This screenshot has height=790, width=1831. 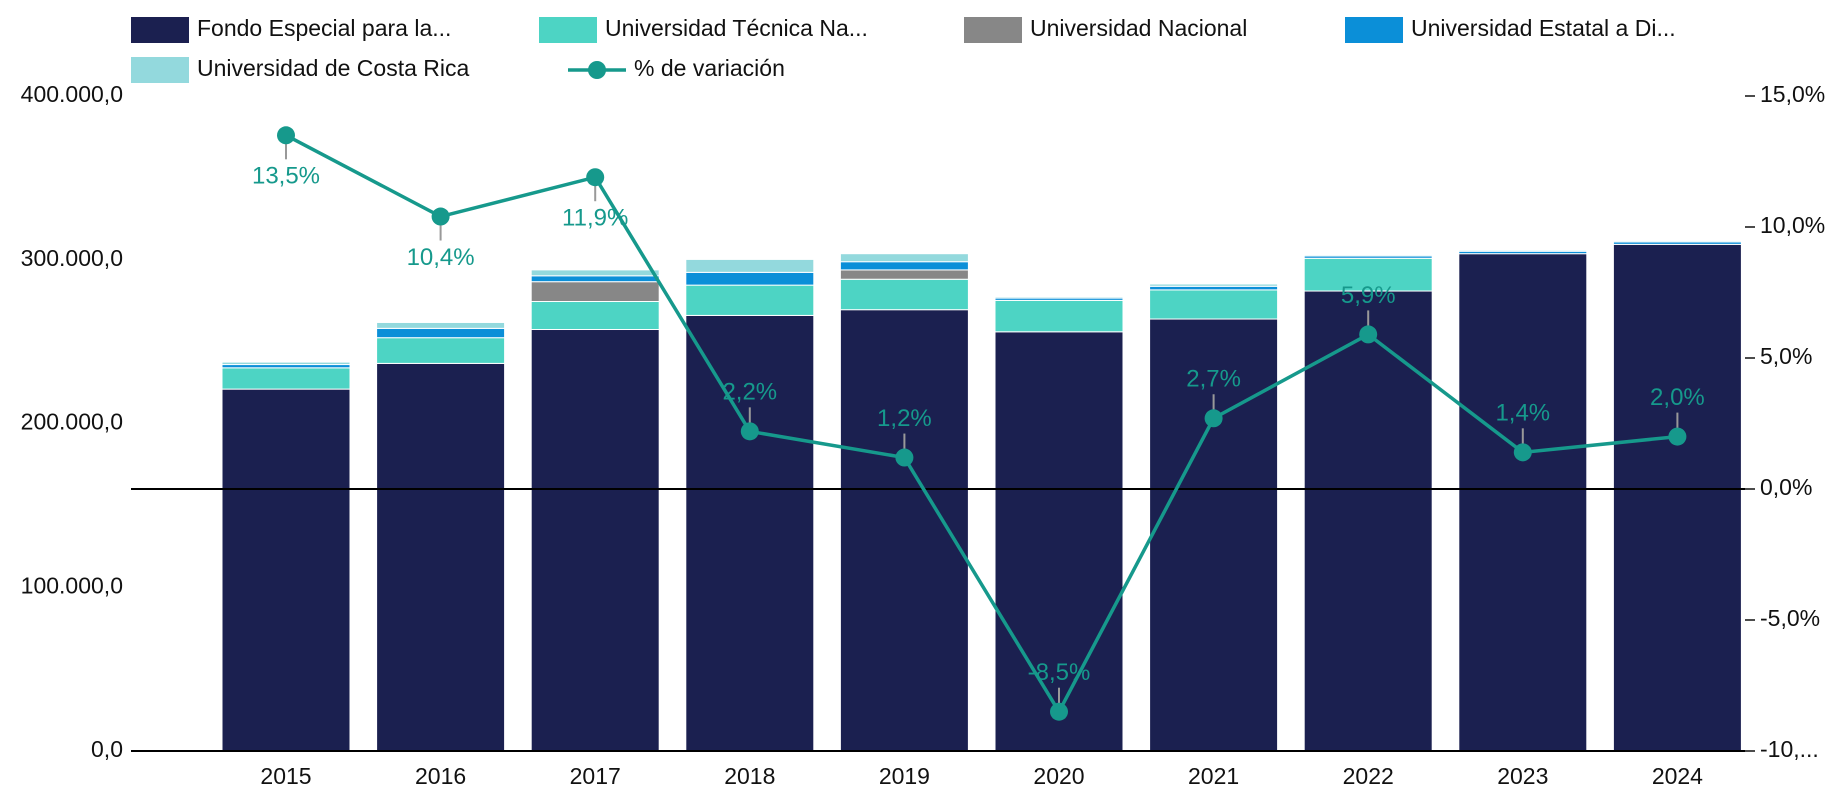 What do you see at coordinates (72, 258) in the screenshot?
I see `y-tick-label: 300.000,0` at bounding box center [72, 258].